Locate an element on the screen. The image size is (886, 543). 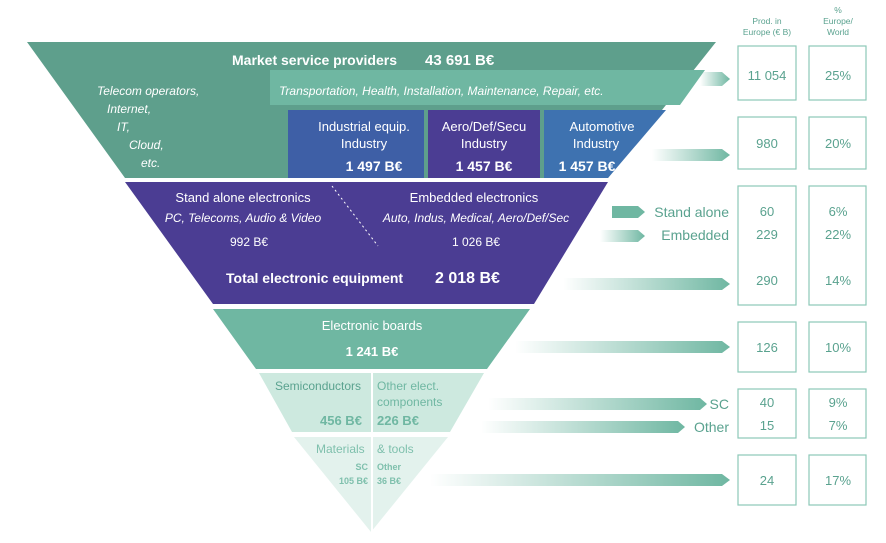
header-pct: % is located at coordinates (838, 10).